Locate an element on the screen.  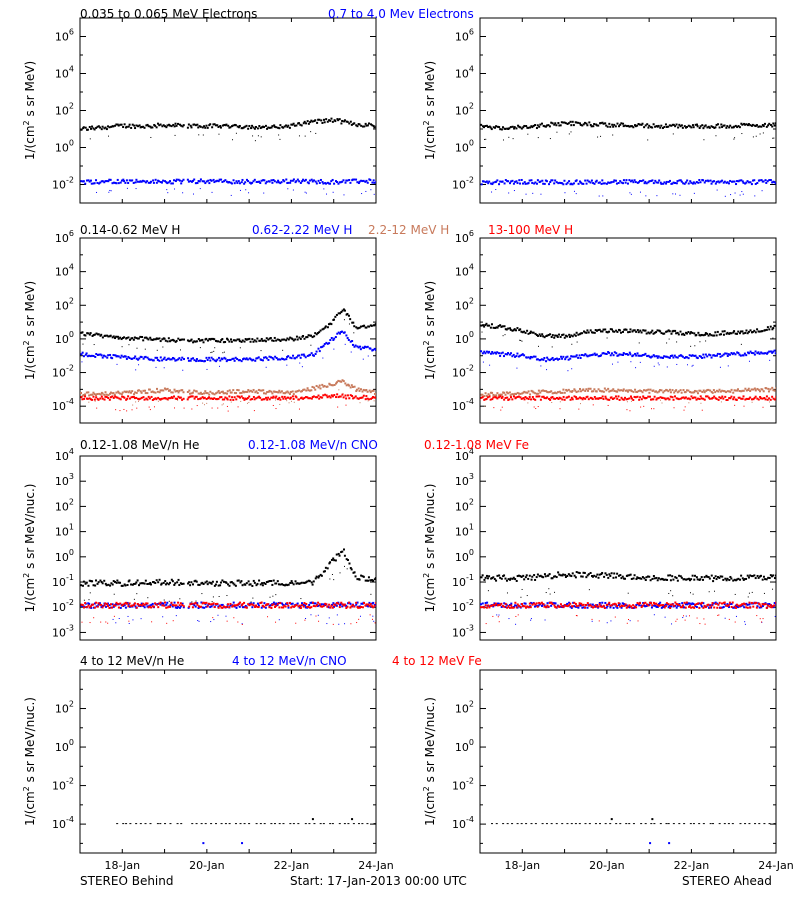
y-tick-label: 10² is located at coordinates (464, 304).